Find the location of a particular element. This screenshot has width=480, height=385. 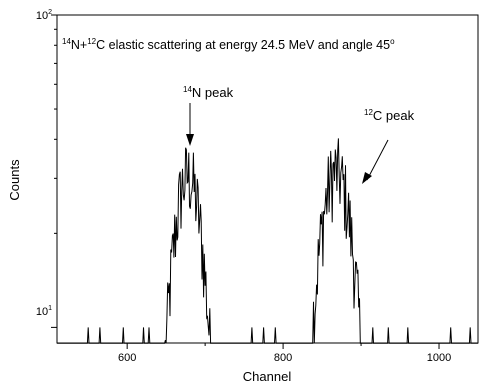

annotation-c-peak: 12C peak is located at coordinates (389, 115).